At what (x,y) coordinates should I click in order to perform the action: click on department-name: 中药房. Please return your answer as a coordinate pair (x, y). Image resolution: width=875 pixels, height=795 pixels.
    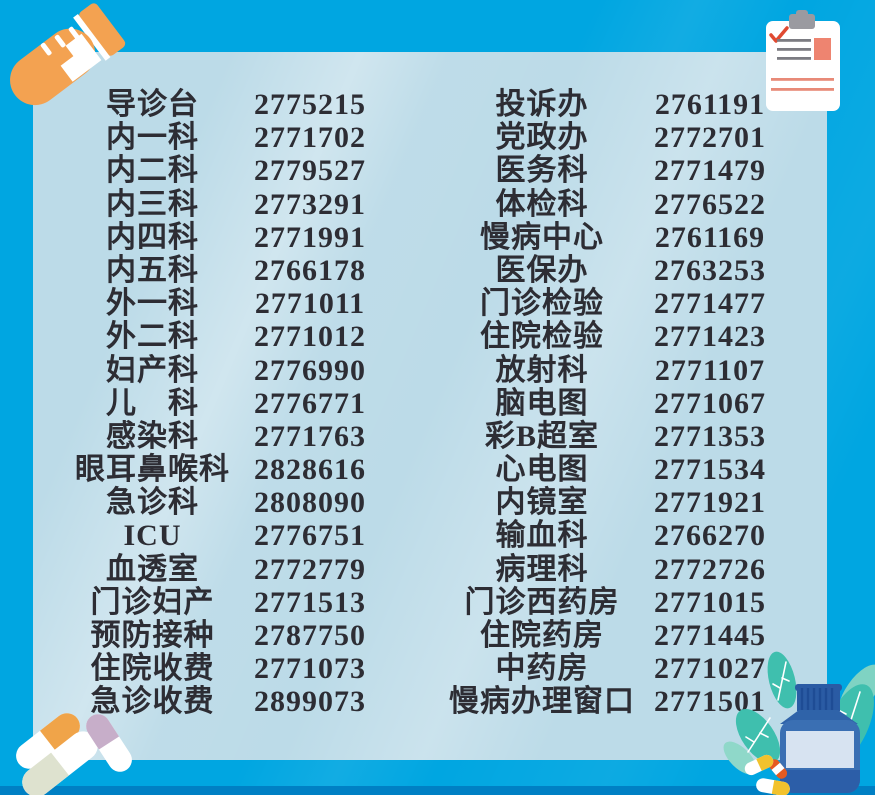
    Looking at the image, I should click on (542, 669).